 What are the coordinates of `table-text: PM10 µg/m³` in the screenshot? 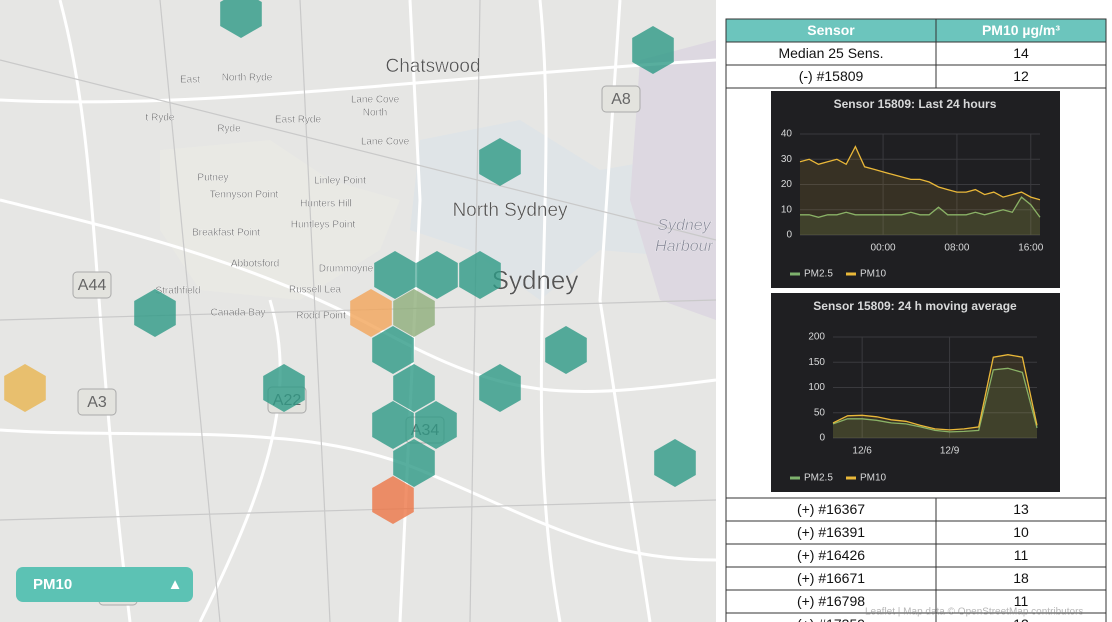 It's located at (1021, 30).